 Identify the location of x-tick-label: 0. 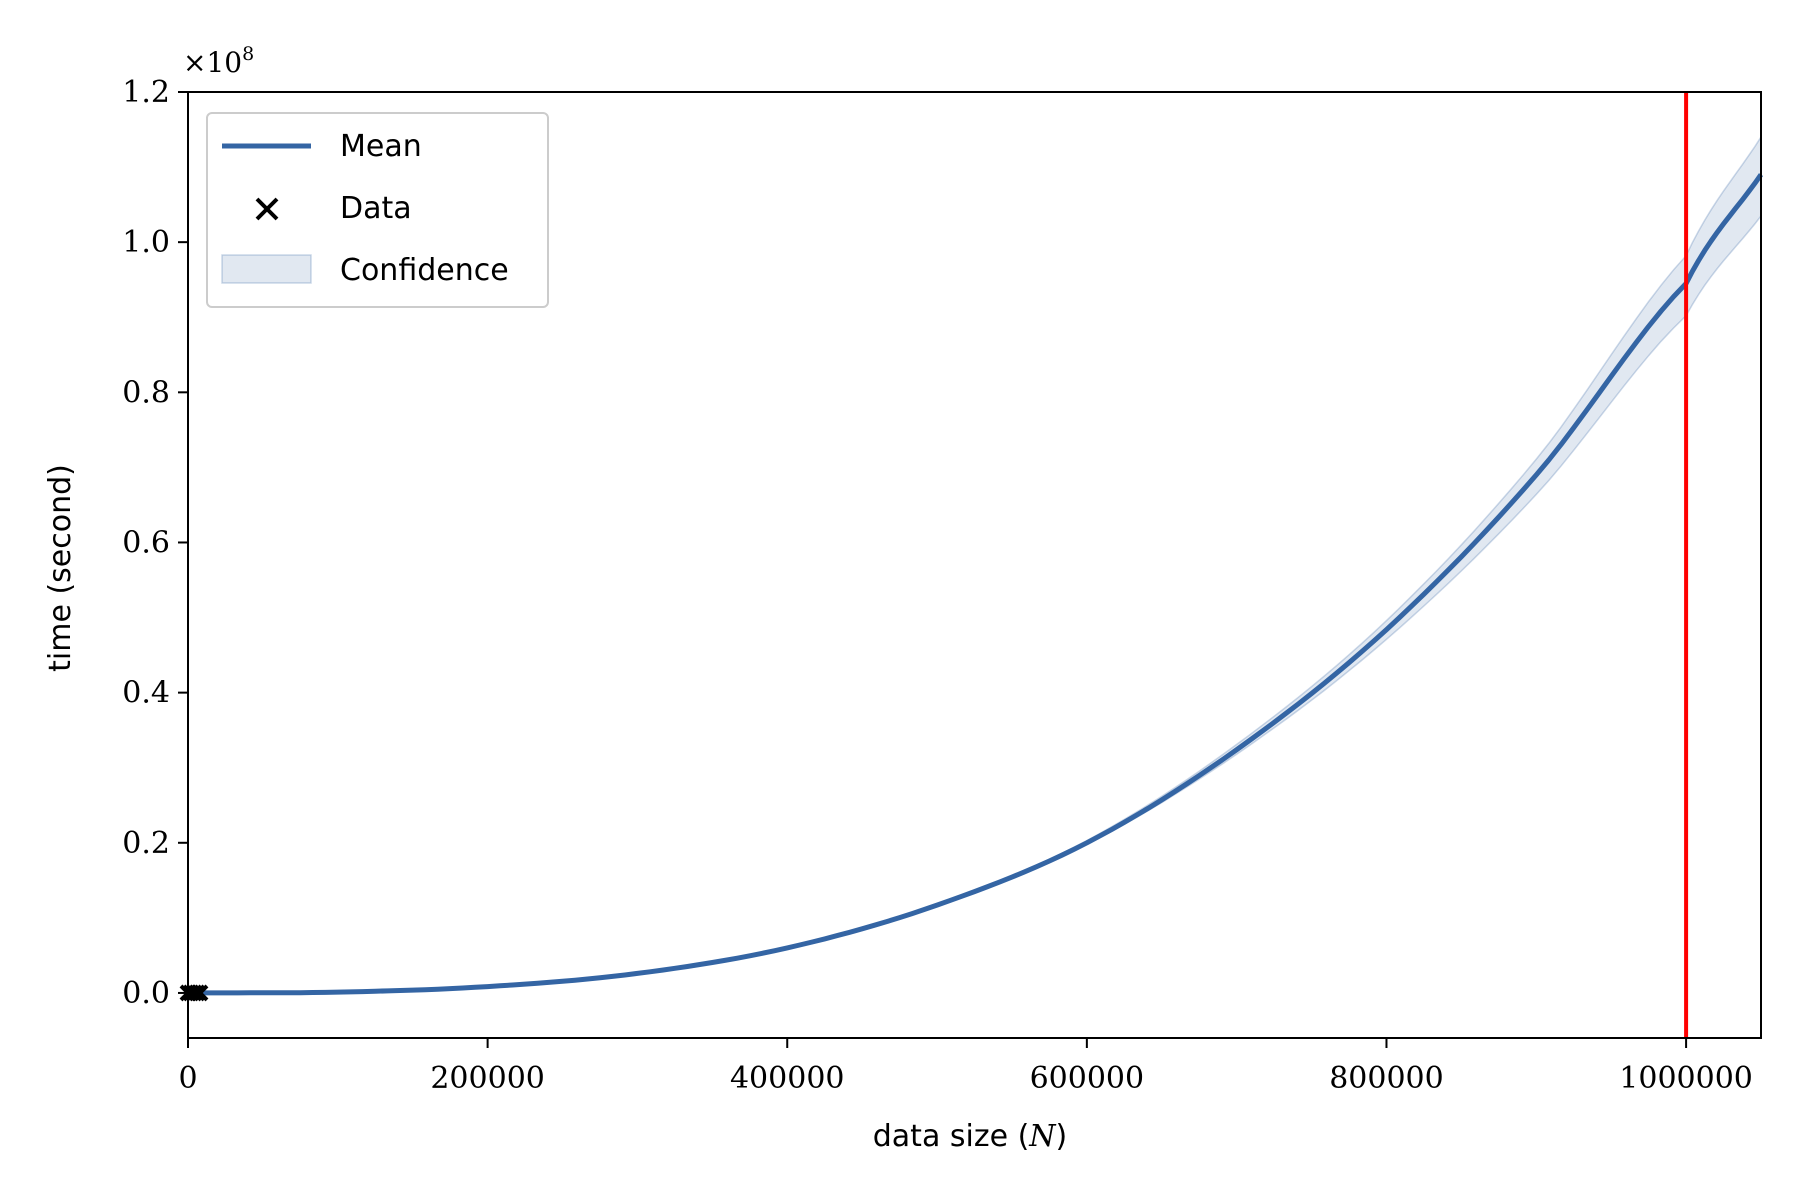
(187, 1078).